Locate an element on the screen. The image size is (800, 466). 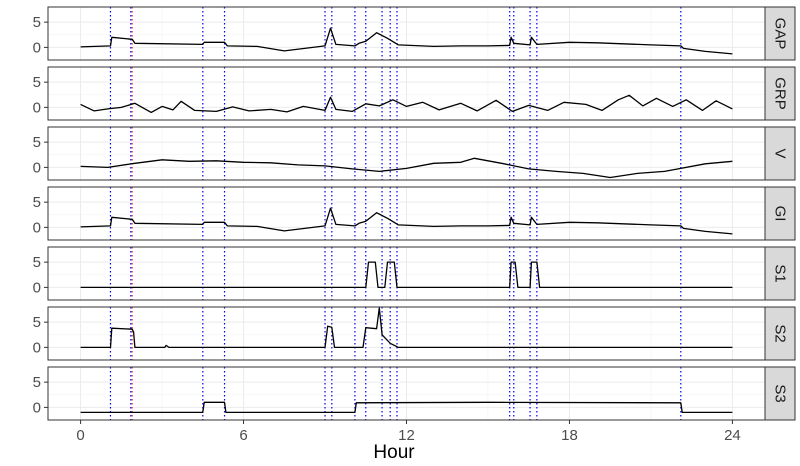
panel-s2: 0 5 S2 is located at coordinates (414, 333).